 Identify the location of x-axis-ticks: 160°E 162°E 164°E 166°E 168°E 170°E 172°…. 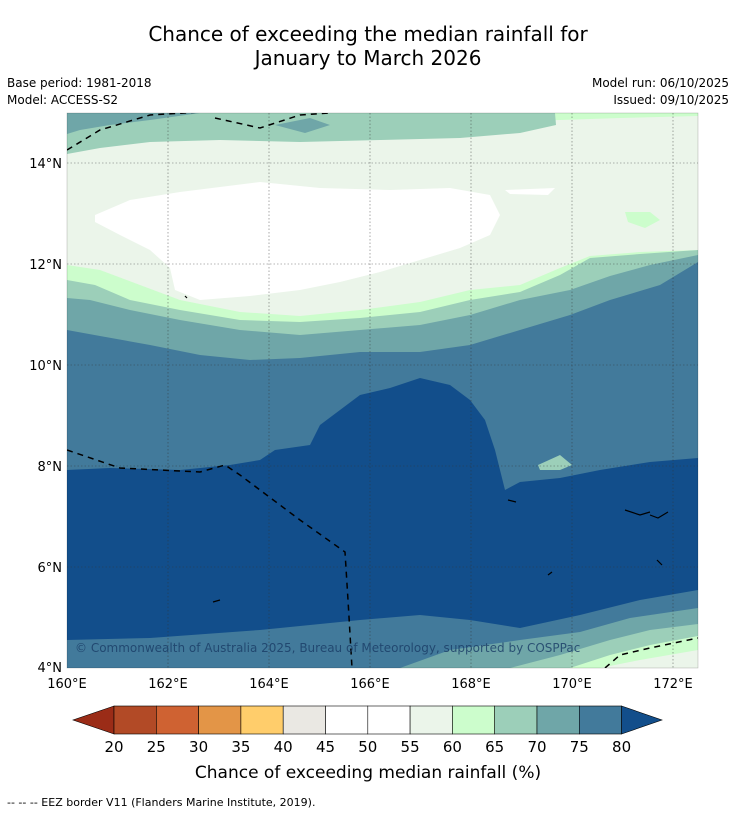
(370, 684).